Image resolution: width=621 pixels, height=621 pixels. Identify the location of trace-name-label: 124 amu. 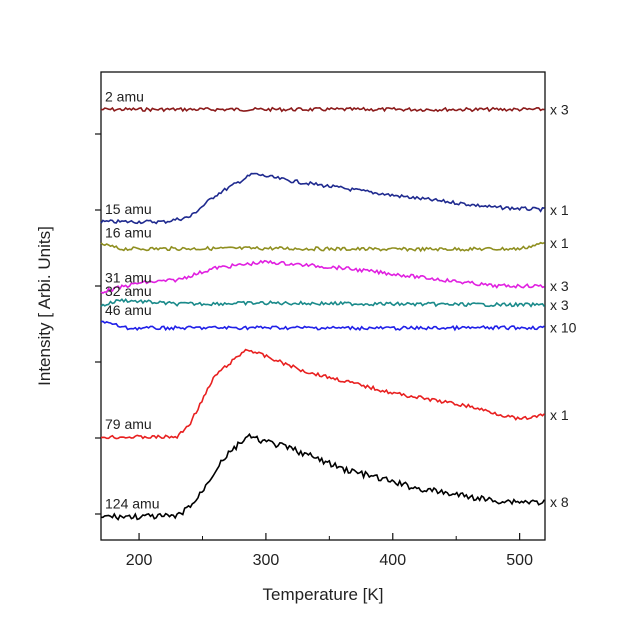
(132, 504).